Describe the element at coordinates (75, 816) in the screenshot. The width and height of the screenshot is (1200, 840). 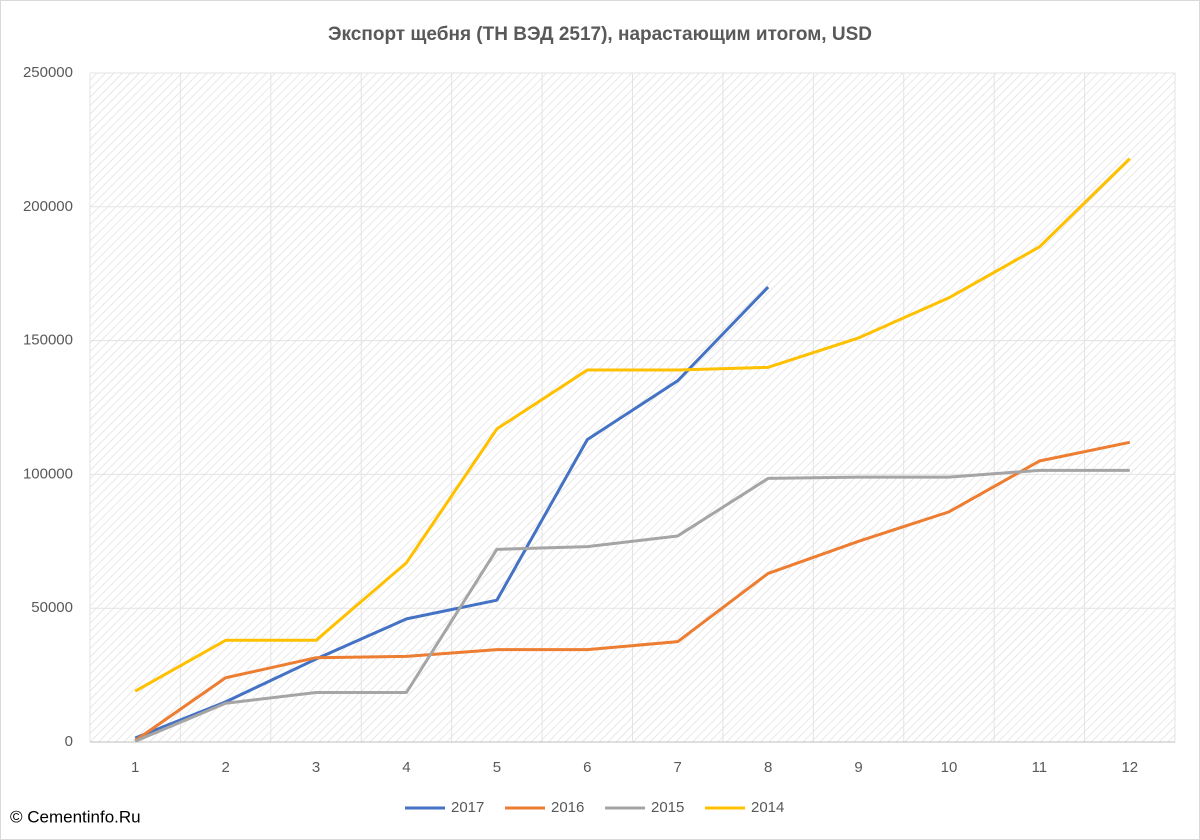
I see `credit: © Cementinfo.Ru` at that location.